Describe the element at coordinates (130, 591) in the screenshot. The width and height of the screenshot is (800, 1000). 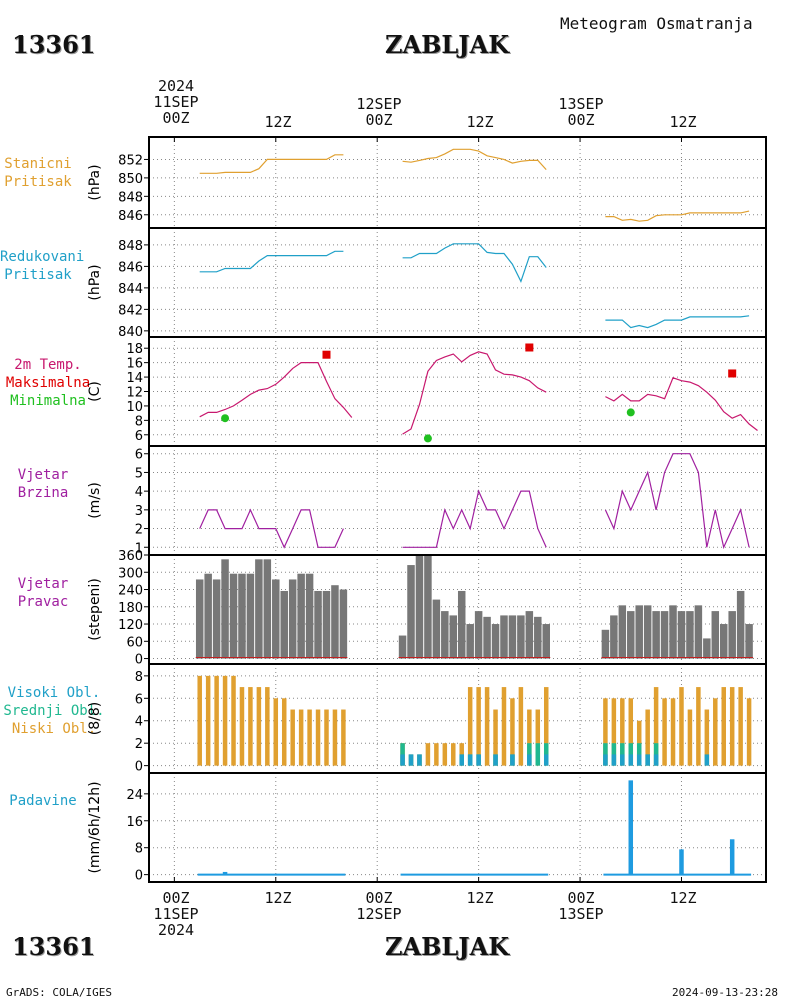
I see `y-tick-label: 240` at that location.